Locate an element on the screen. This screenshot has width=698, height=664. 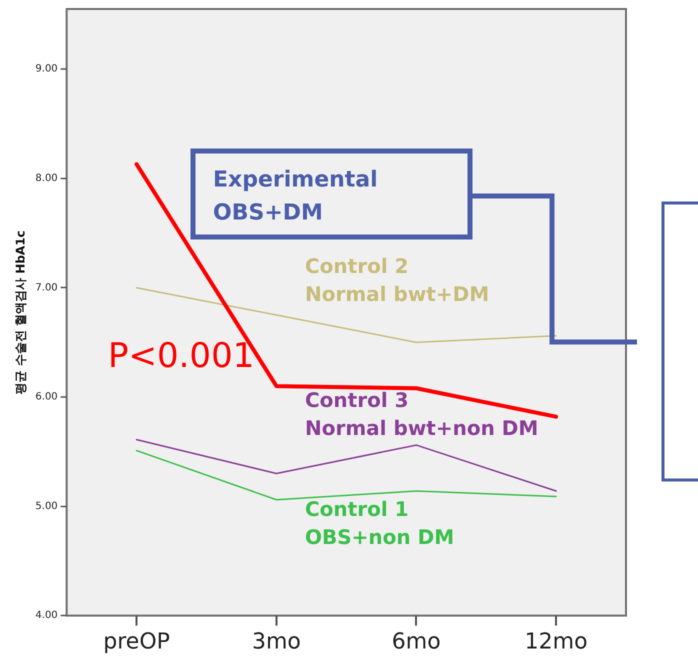
series-label: Control 1 OBS+non DM is located at coordinates (379, 523).